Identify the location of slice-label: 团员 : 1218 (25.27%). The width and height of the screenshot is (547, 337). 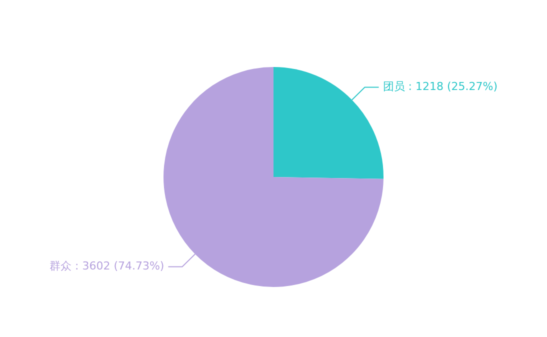
(440, 87).